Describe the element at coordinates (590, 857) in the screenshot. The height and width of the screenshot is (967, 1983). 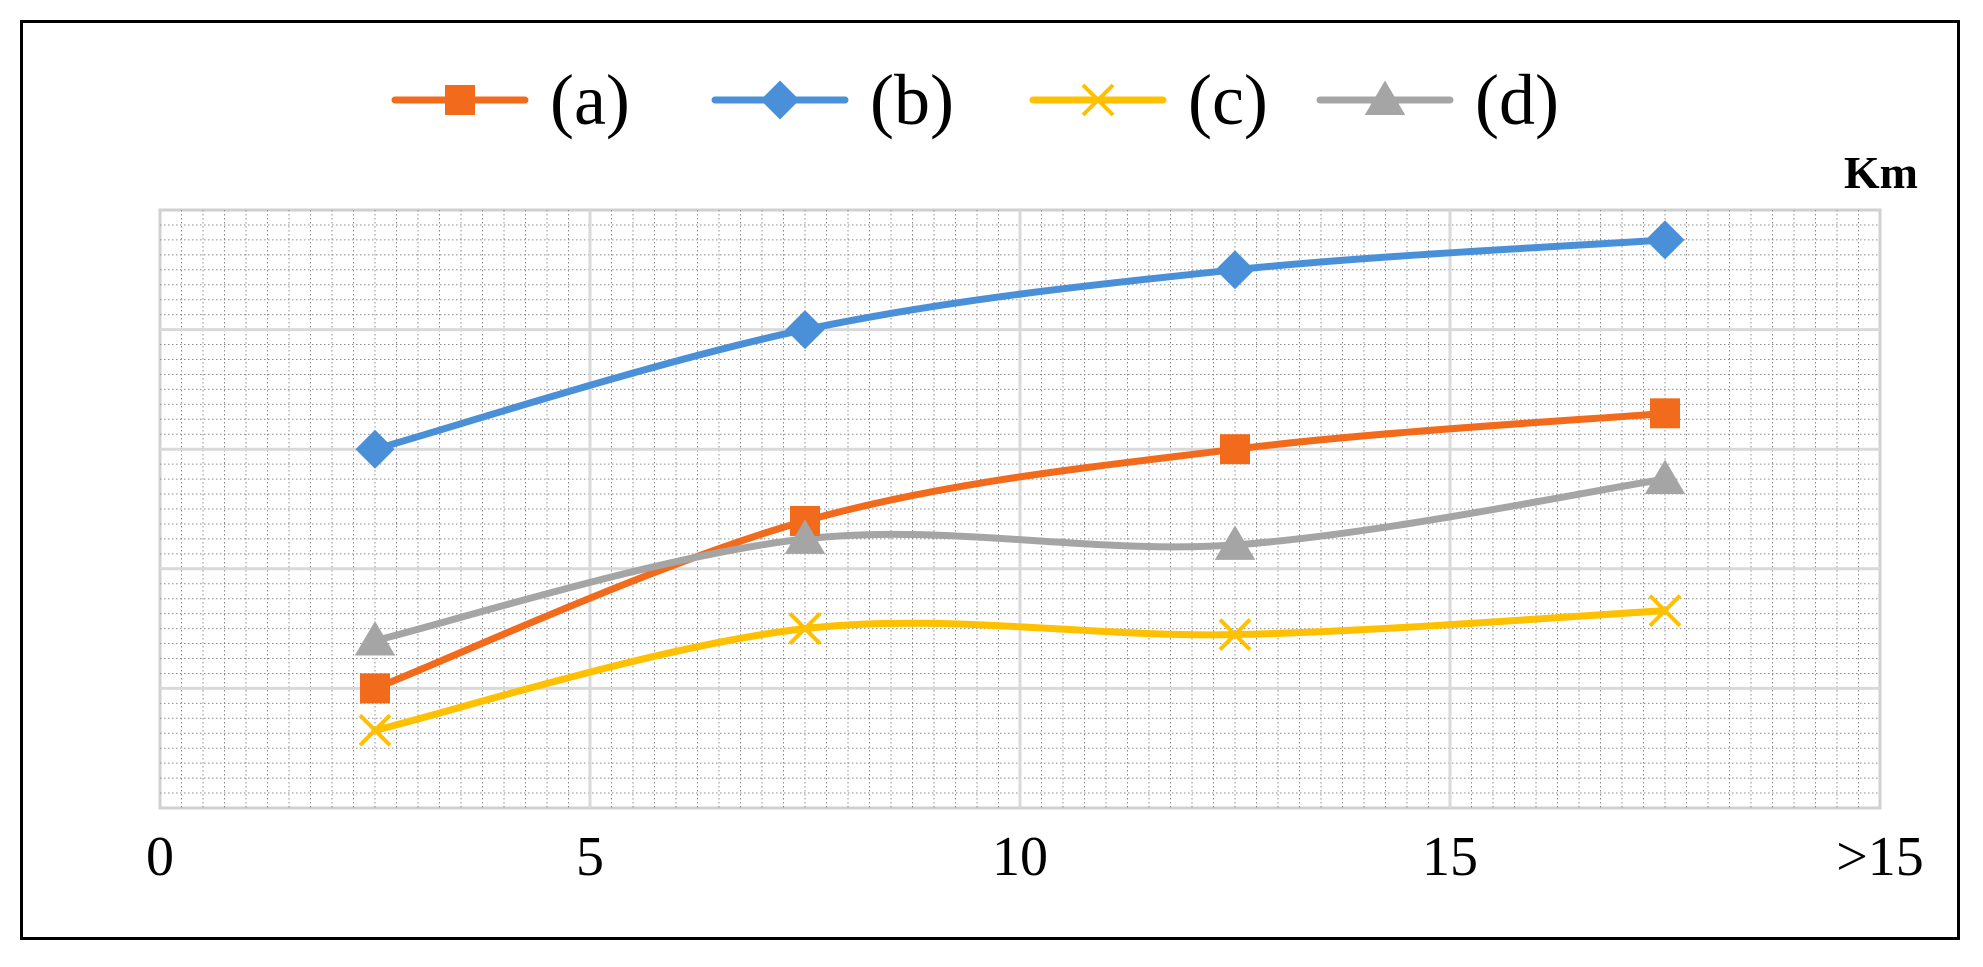
I see `x-tick-label: 5` at that location.